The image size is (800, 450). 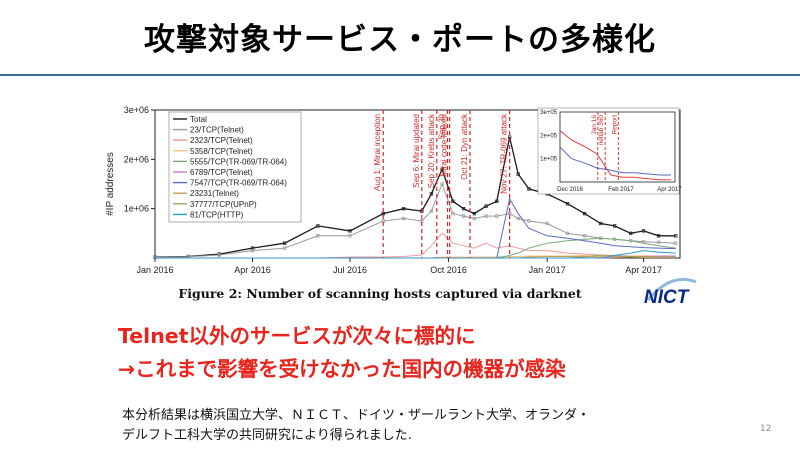 What do you see at coordinates (464, 146) in the screenshot?
I see `event-label-5: Oct 21: Dyn attack` at bounding box center [464, 146].